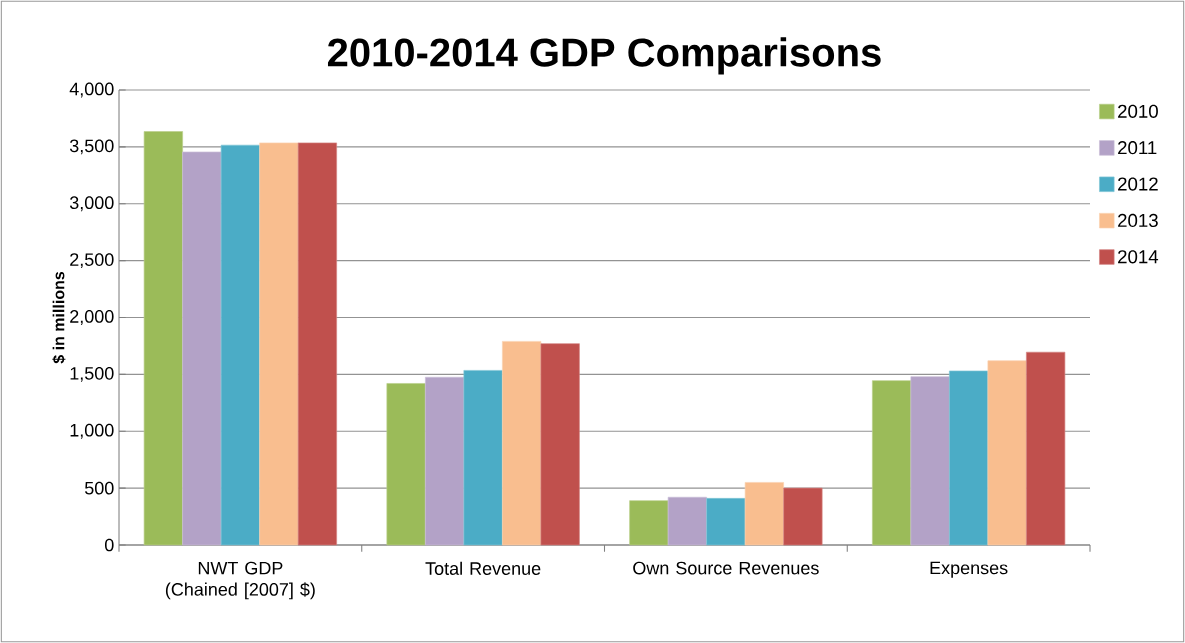  Describe the element at coordinates (726, 568) in the screenshot. I see `x-tick-label: Own Source Revenues` at that location.